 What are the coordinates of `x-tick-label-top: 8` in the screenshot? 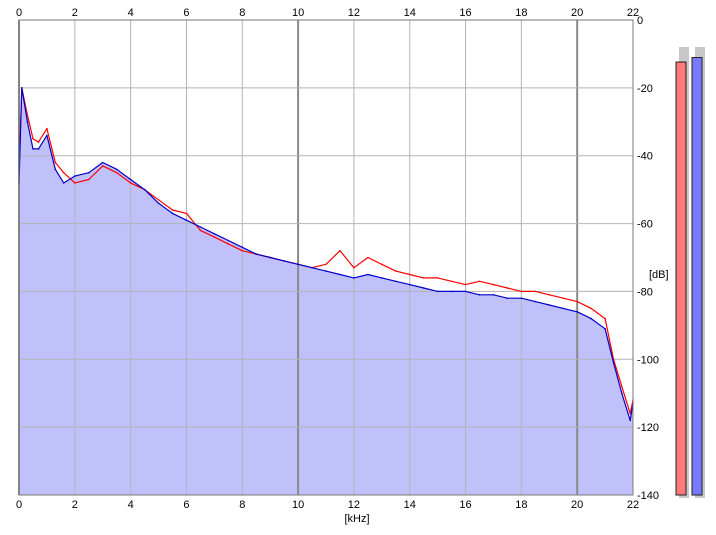 It's located at (242, 13).